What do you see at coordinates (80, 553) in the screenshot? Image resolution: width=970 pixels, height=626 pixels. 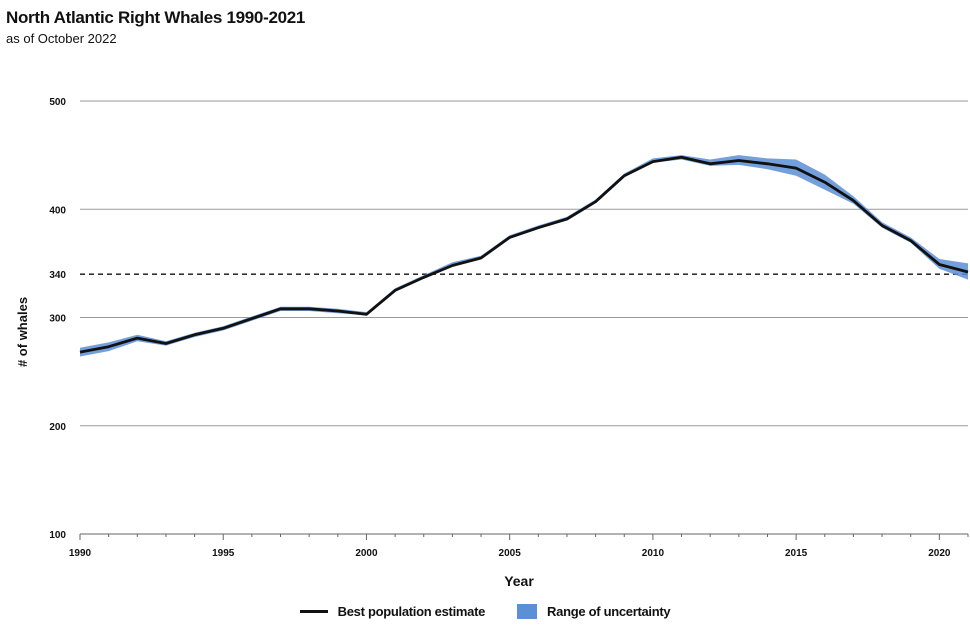 I see `x-tick-label: 1990` at bounding box center [80, 553].